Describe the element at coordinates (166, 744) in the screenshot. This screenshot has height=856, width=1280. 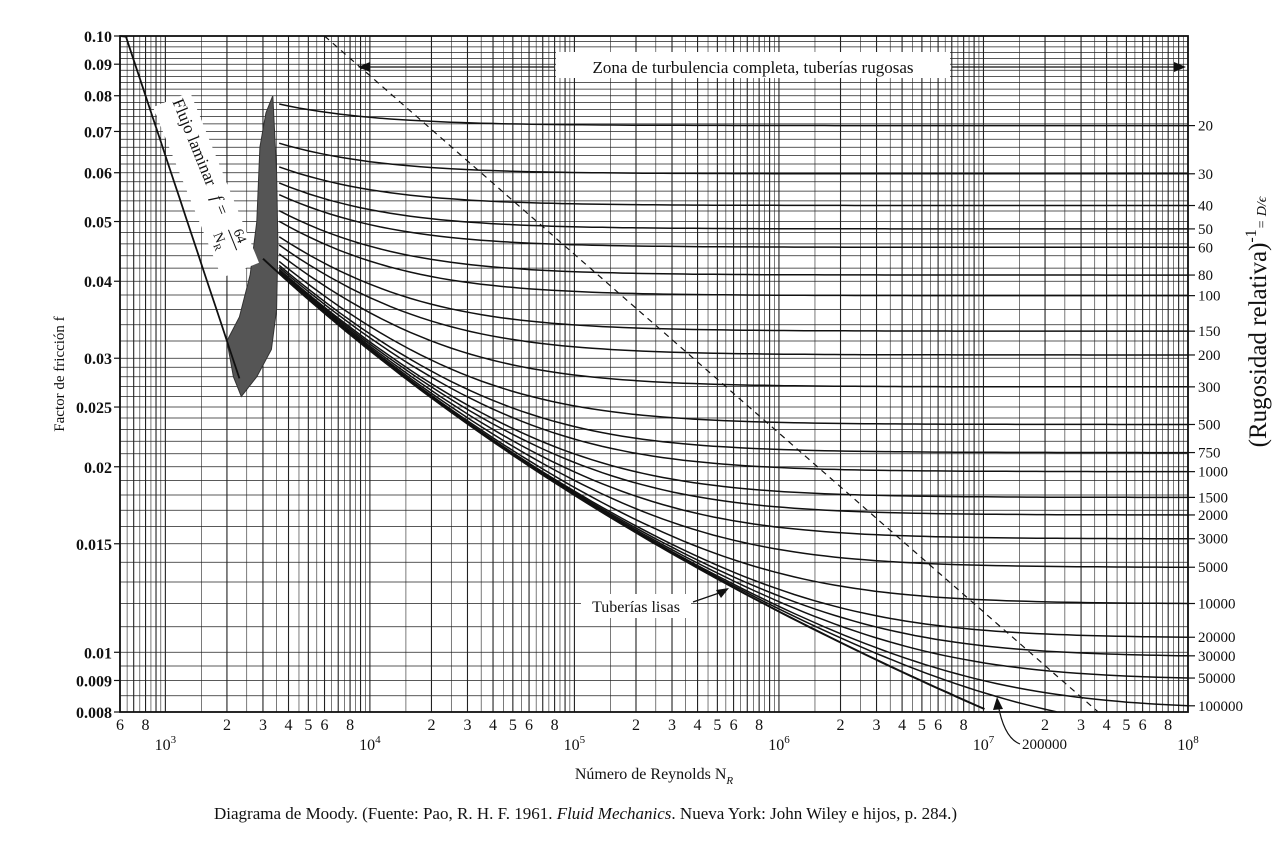
I see `x-decade-label: 103` at that location.